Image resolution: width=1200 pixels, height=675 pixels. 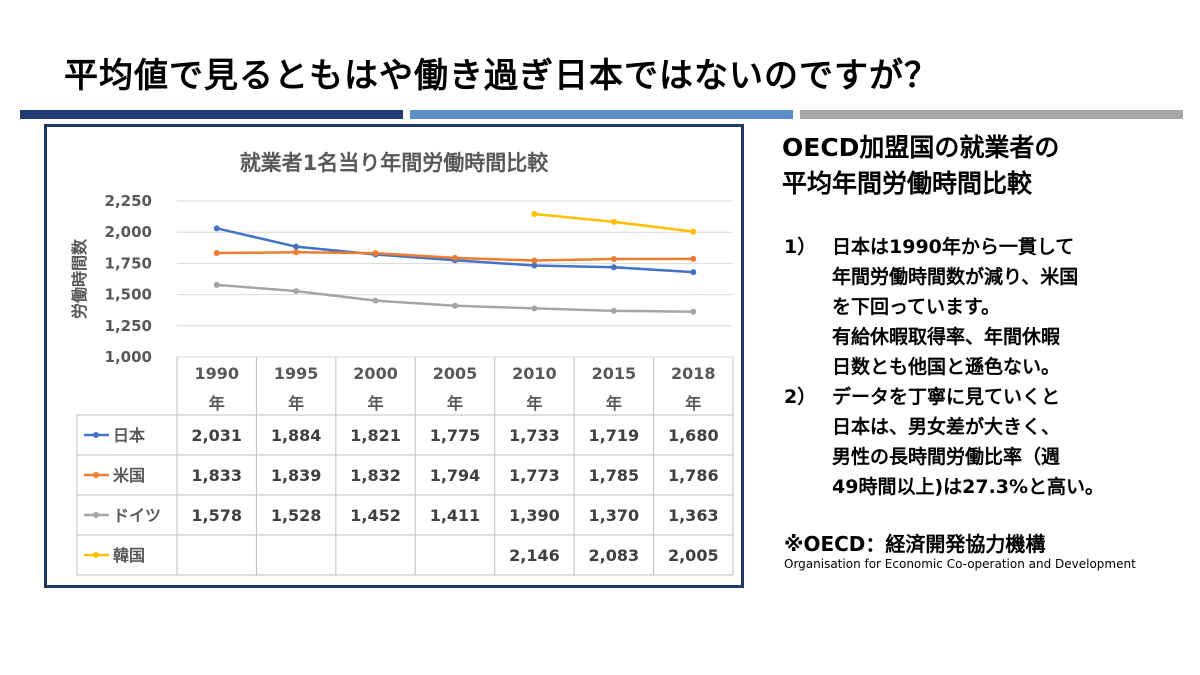 What do you see at coordinates (614, 475) in the screenshot?
I see `data-table-cell: 1,785` at bounding box center [614, 475].